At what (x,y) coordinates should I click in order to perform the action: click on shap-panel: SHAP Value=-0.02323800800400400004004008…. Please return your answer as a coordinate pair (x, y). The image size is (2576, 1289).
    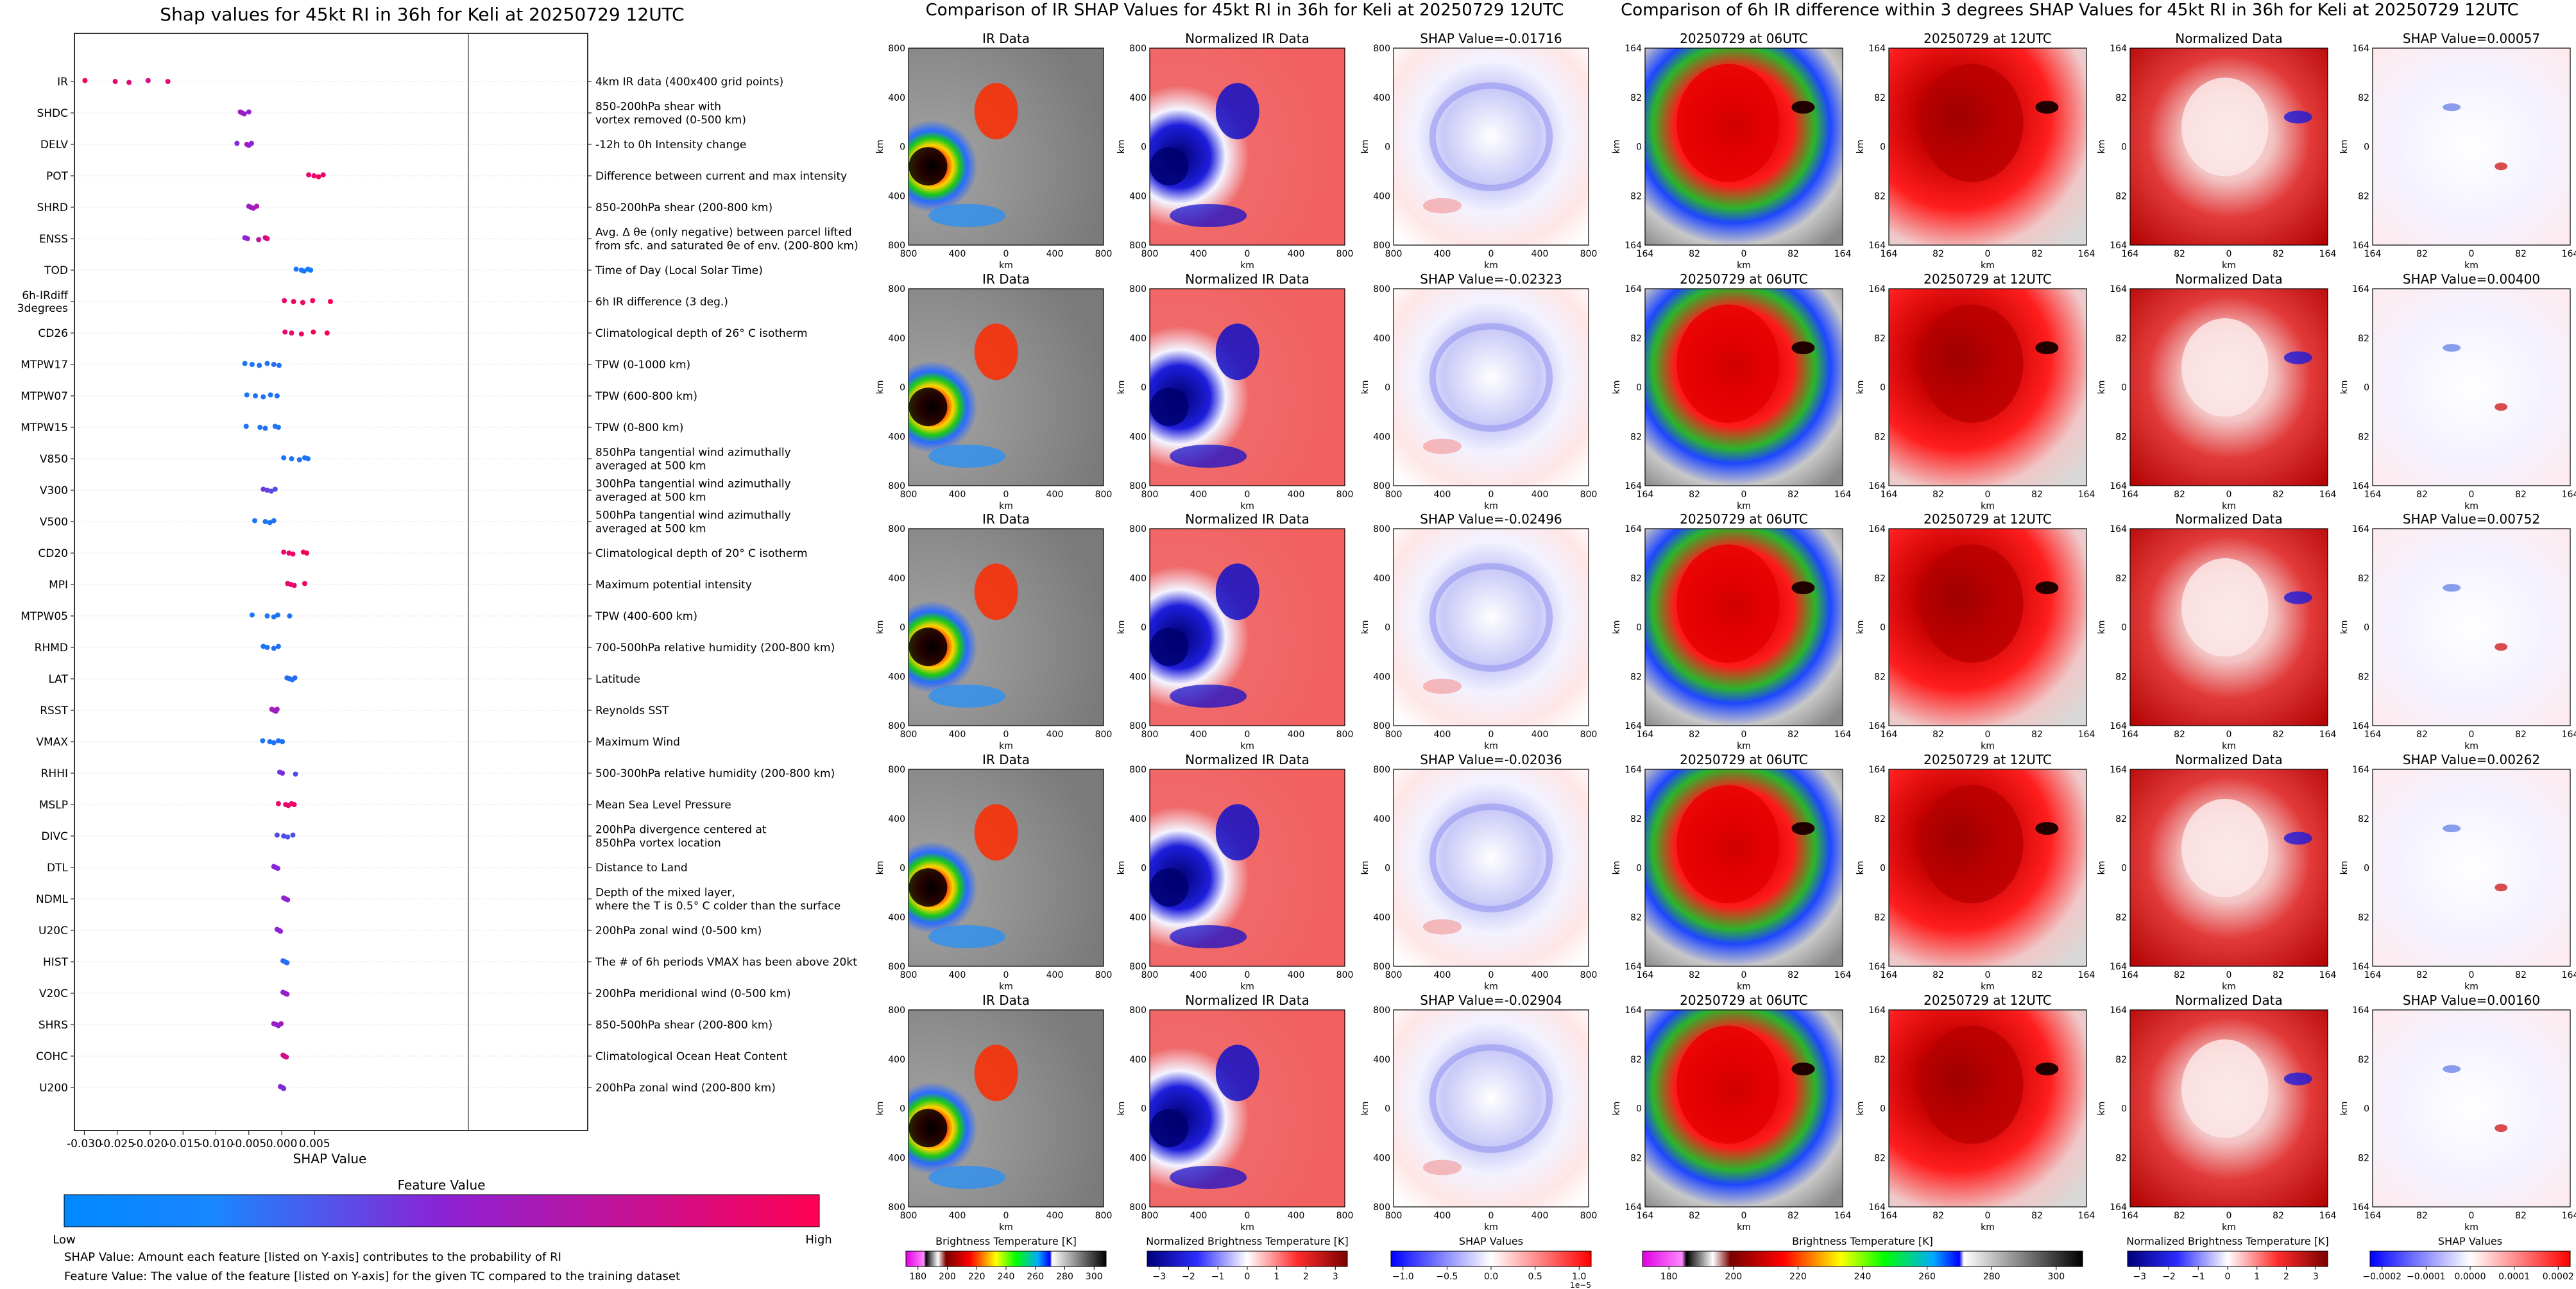
    Looking at the image, I should click on (1478, 391).